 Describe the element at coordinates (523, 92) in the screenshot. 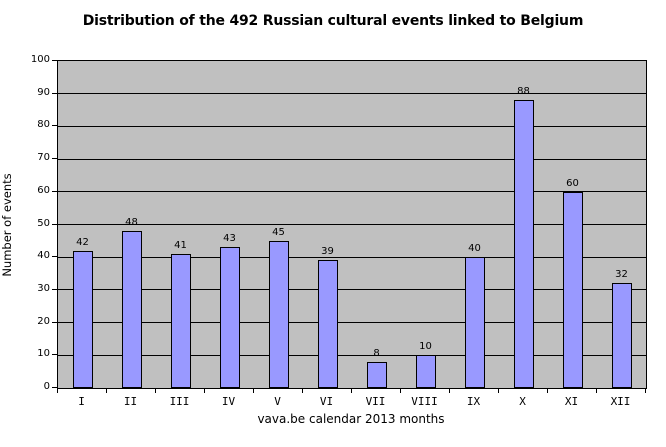

I see `bar-value-label: 88` at that location.